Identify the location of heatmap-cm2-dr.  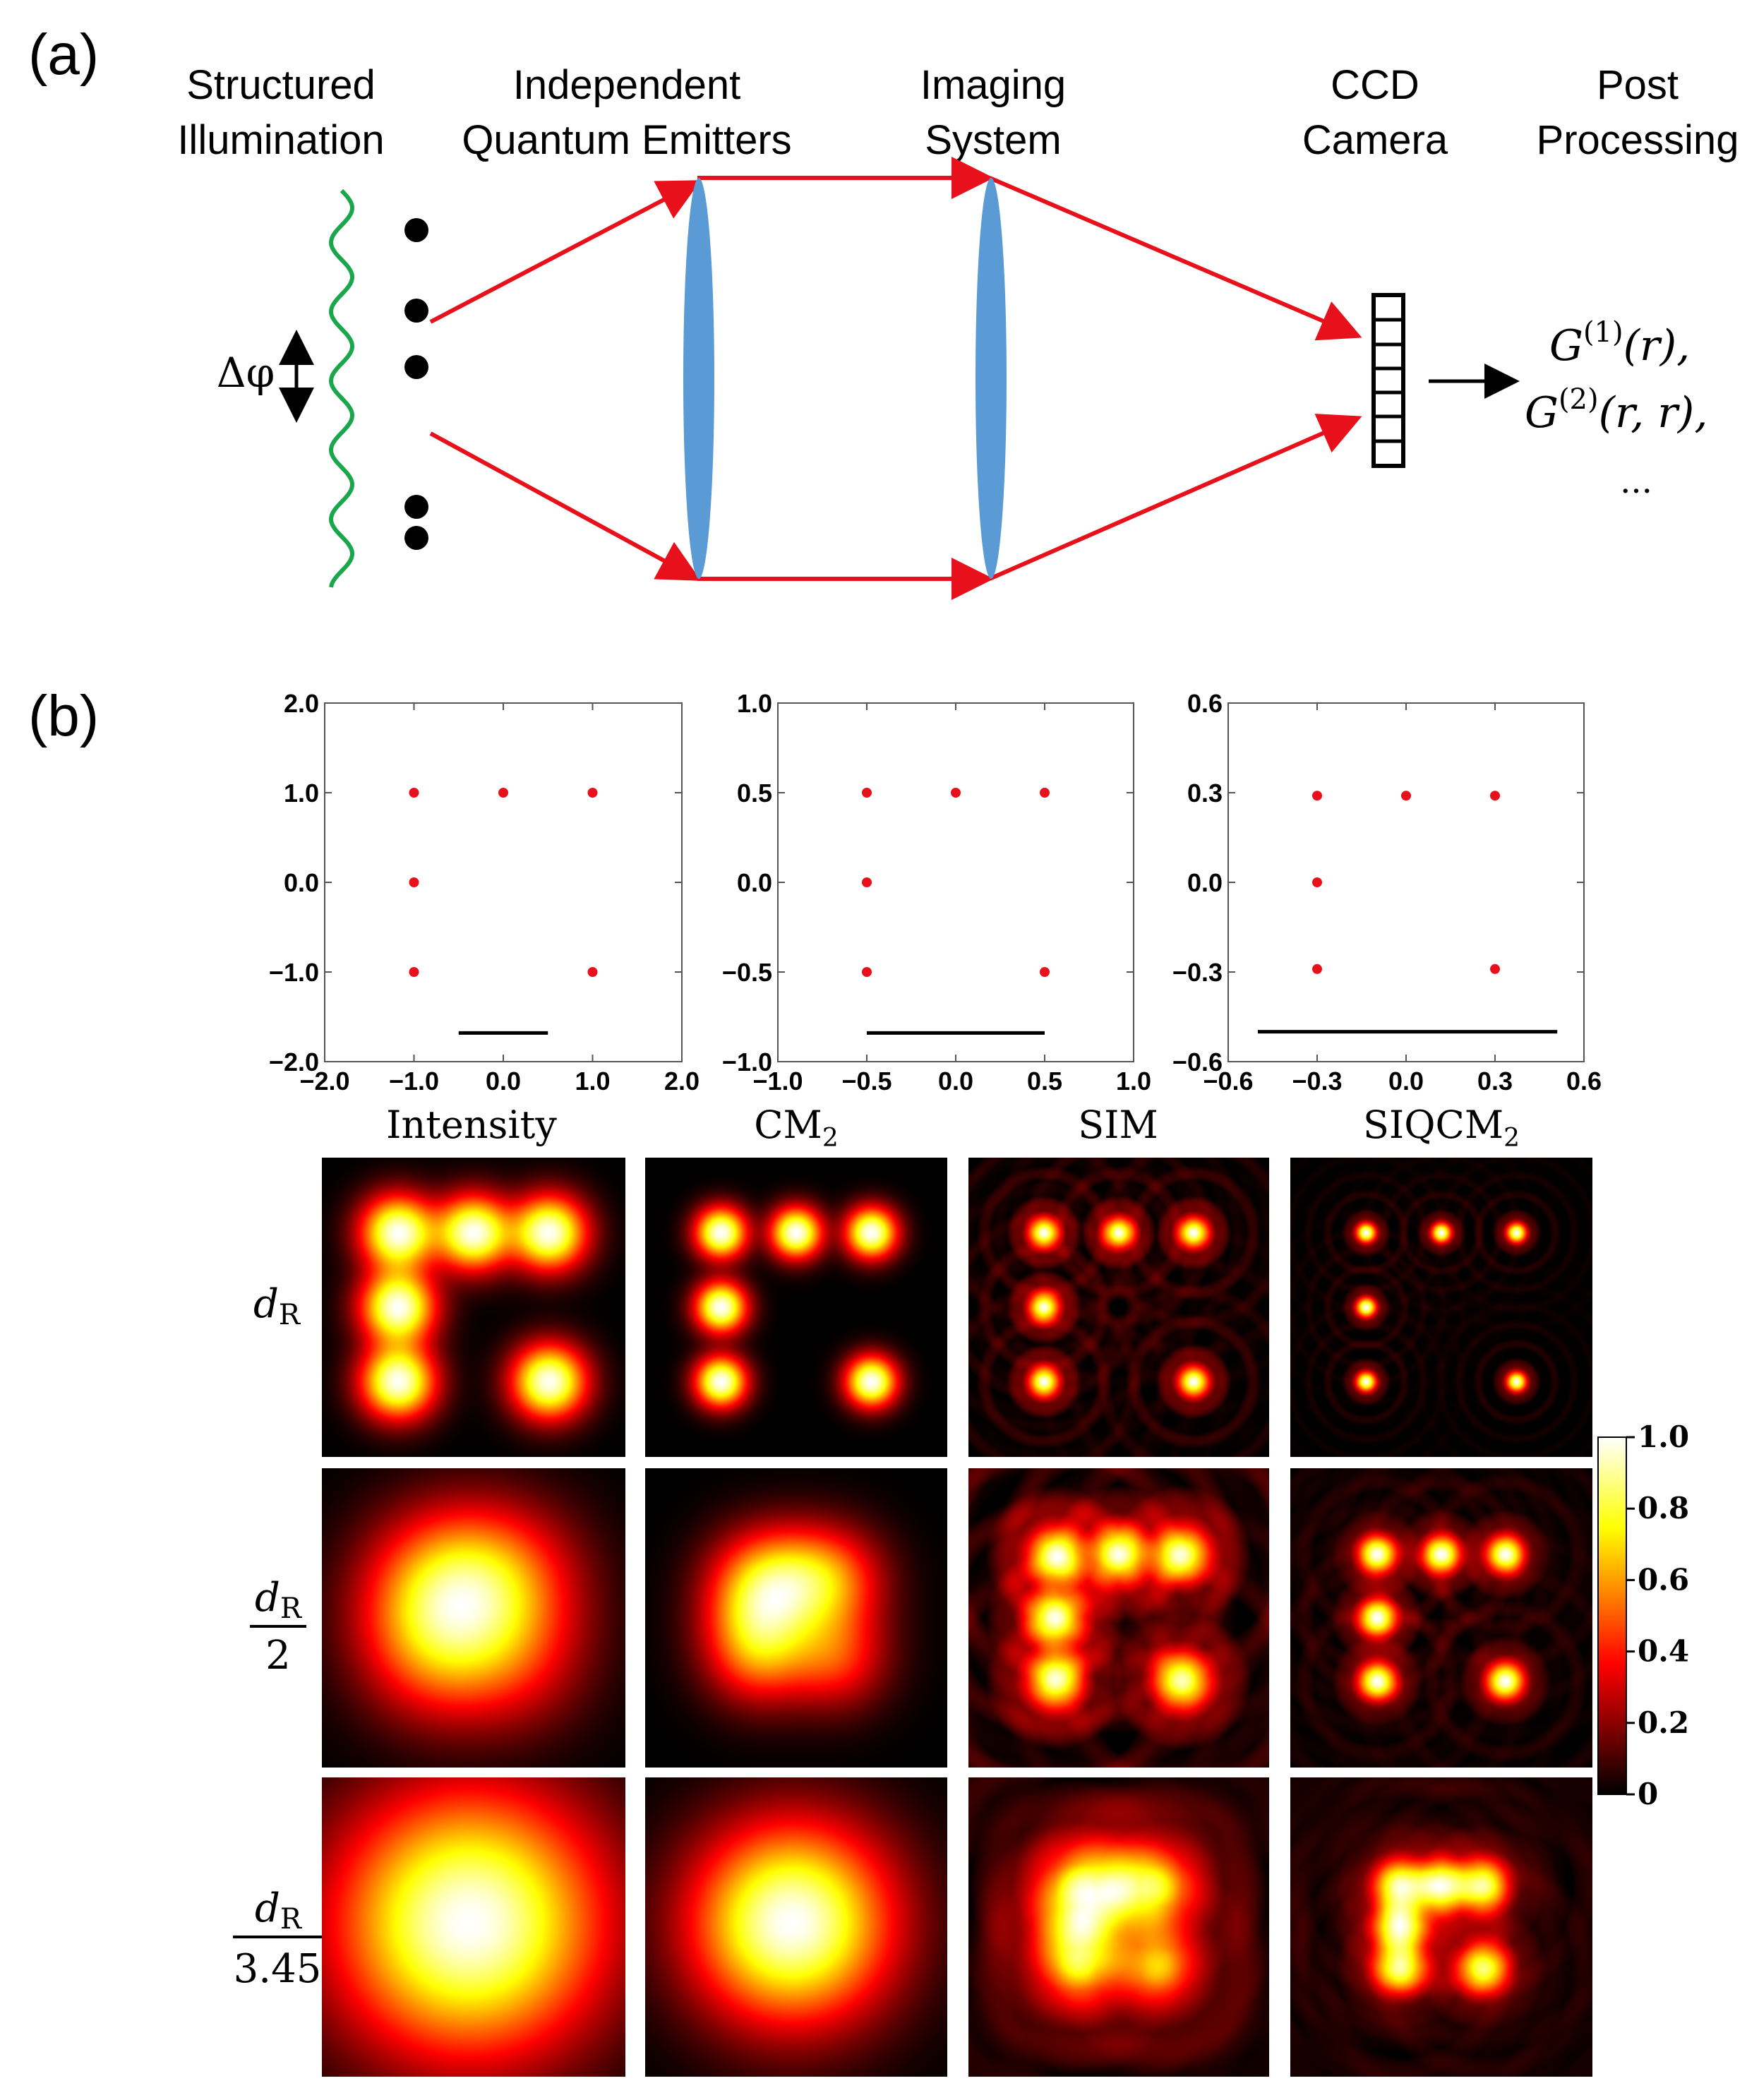
(796, 1308).